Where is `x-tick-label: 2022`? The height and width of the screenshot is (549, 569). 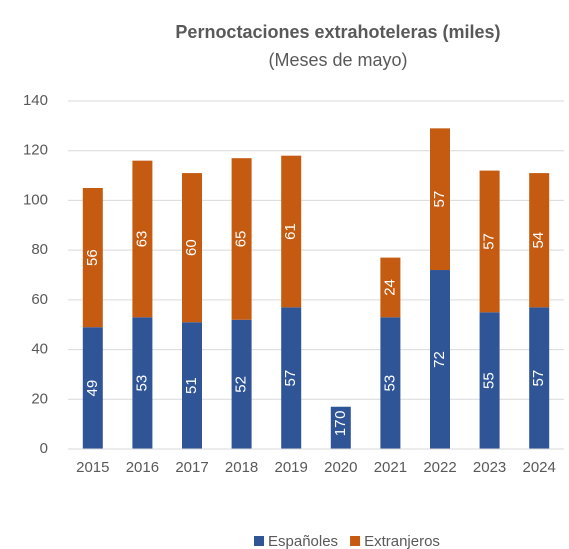 x-tick-label: 2022 is located at coordinates (439, 467).